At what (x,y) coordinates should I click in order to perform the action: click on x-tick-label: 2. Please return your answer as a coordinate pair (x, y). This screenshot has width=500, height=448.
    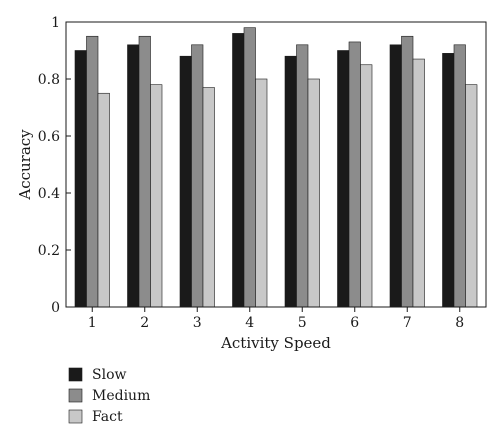
    Looking at the image, I should click on (144, 323).